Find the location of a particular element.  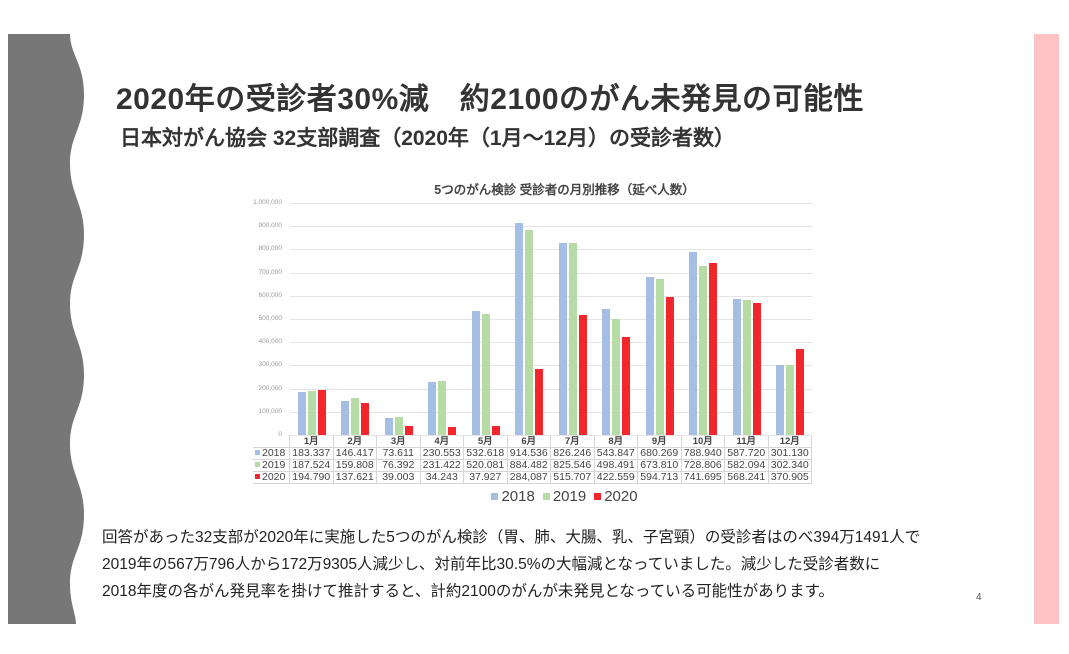

table-cell: 231.422 is located at coordinates (441, 465).